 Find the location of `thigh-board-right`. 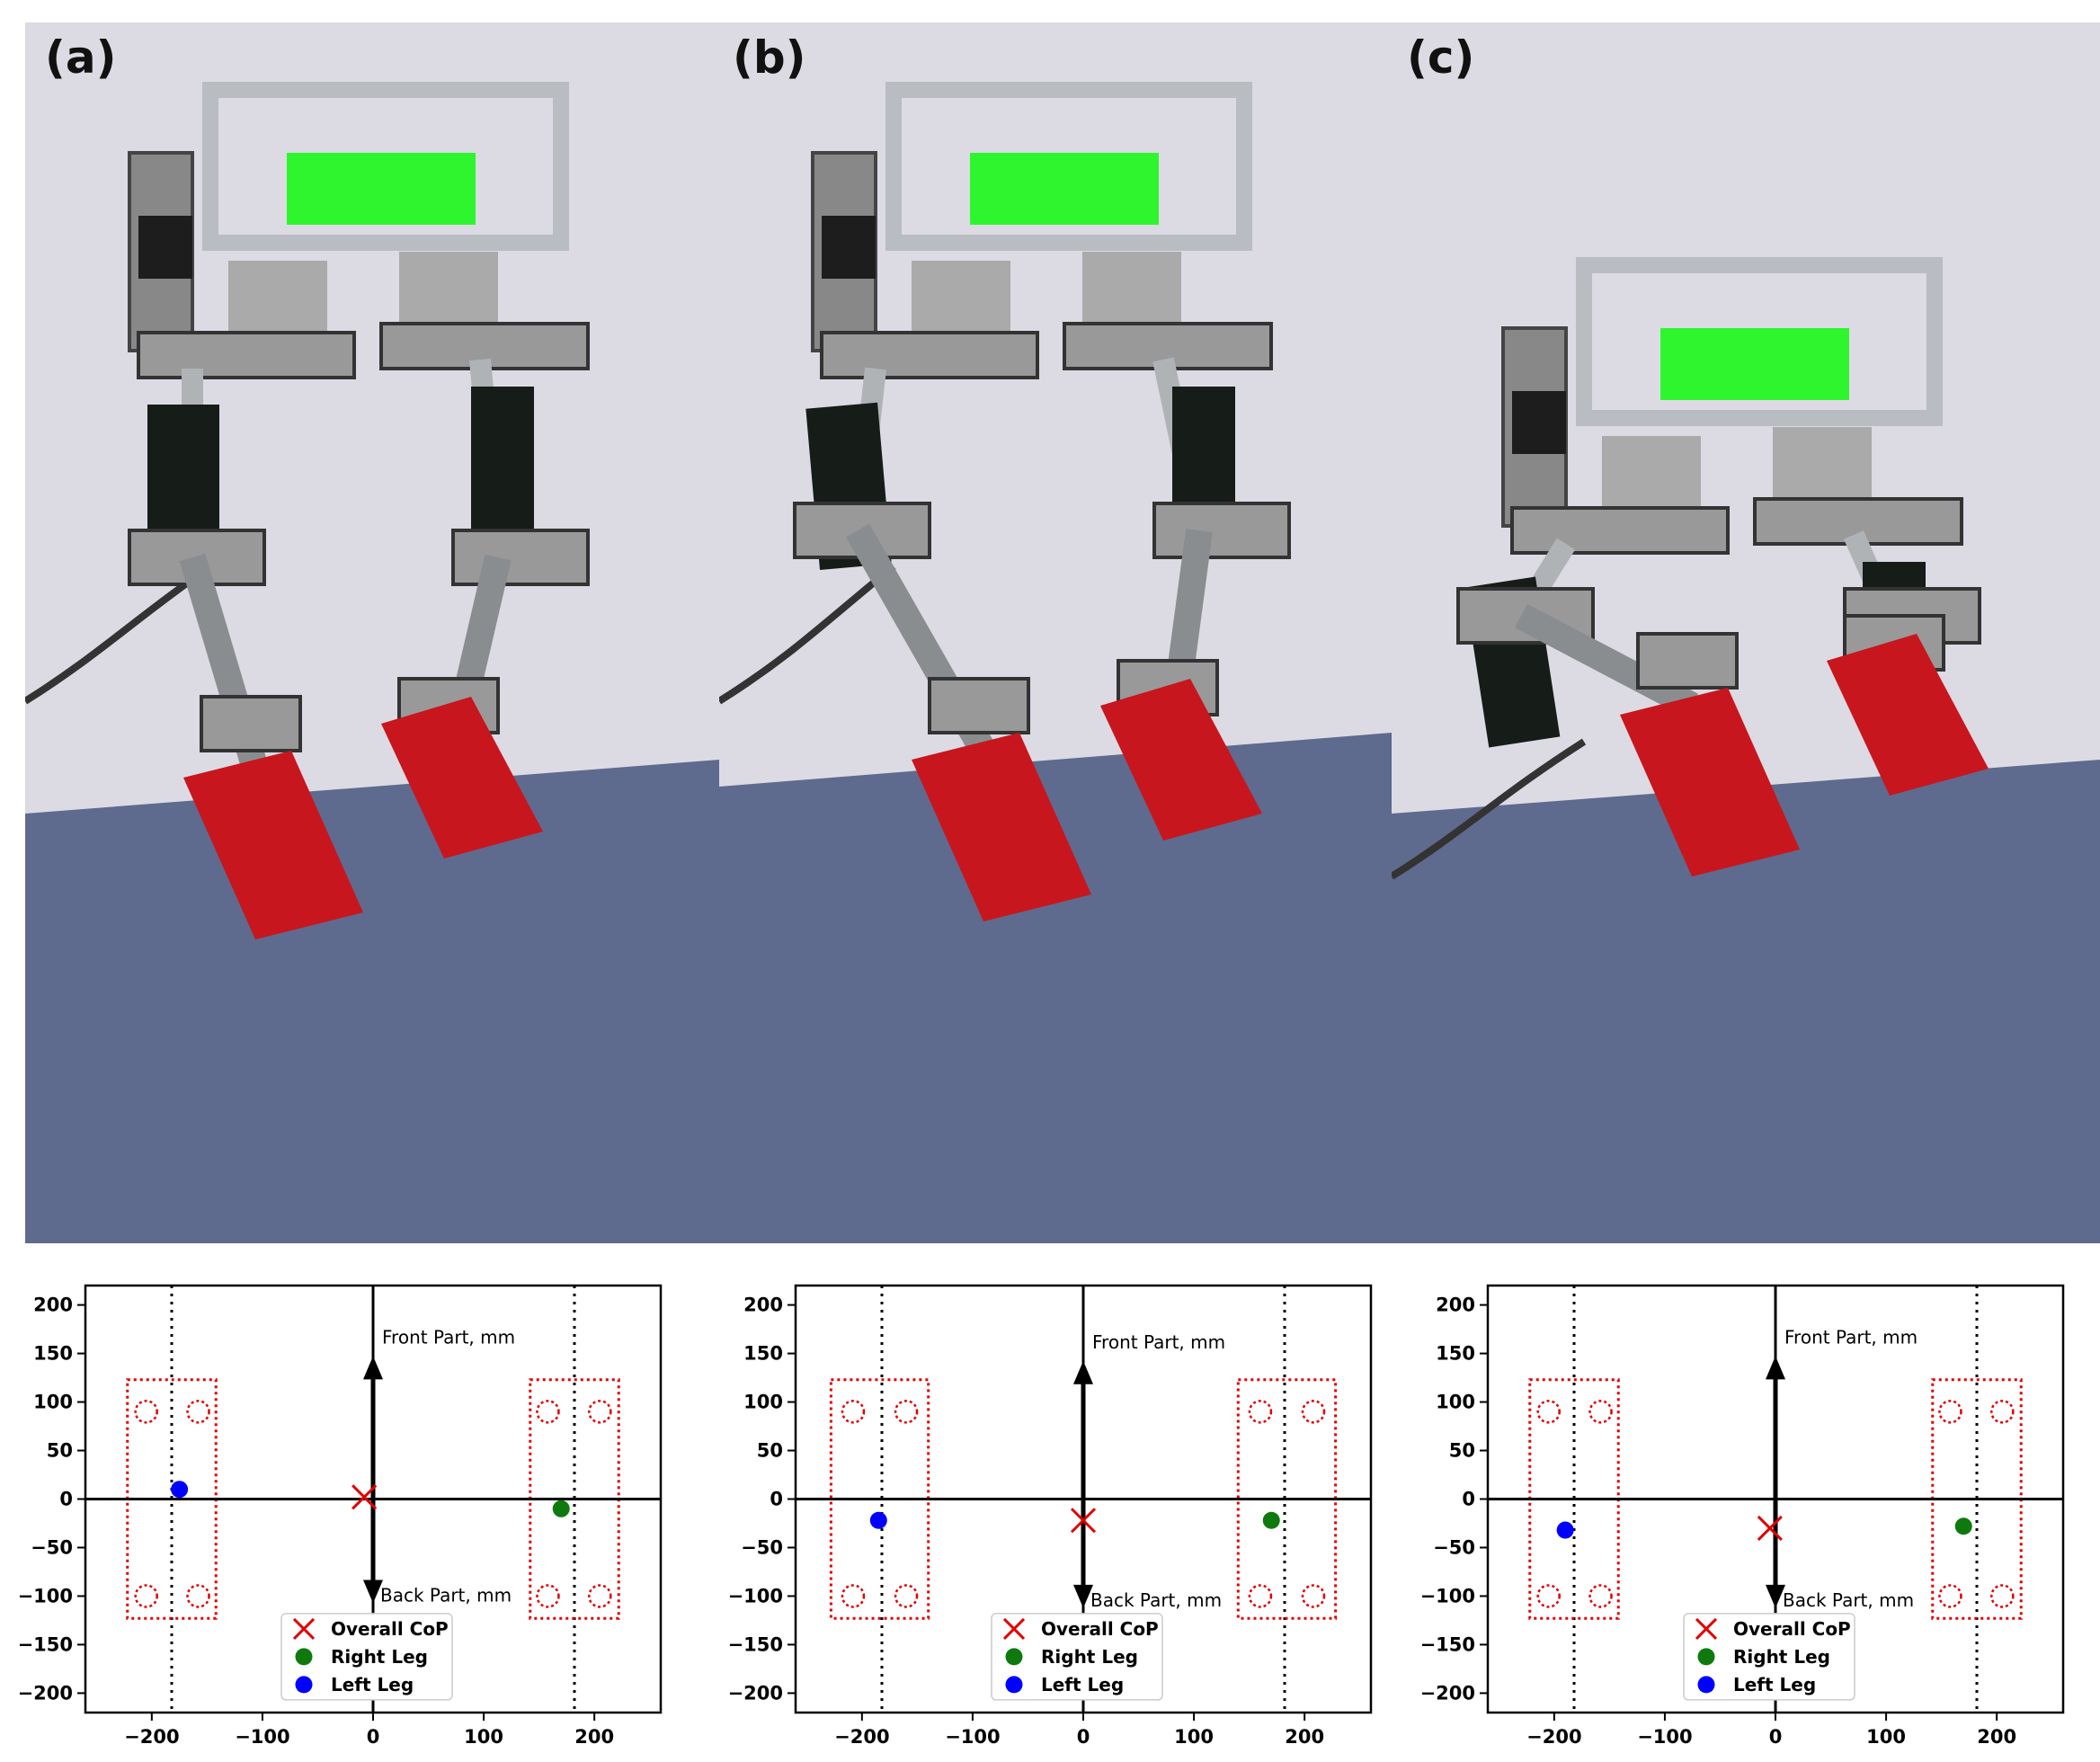

thigh-board-right is located at coordinates (503, 459).